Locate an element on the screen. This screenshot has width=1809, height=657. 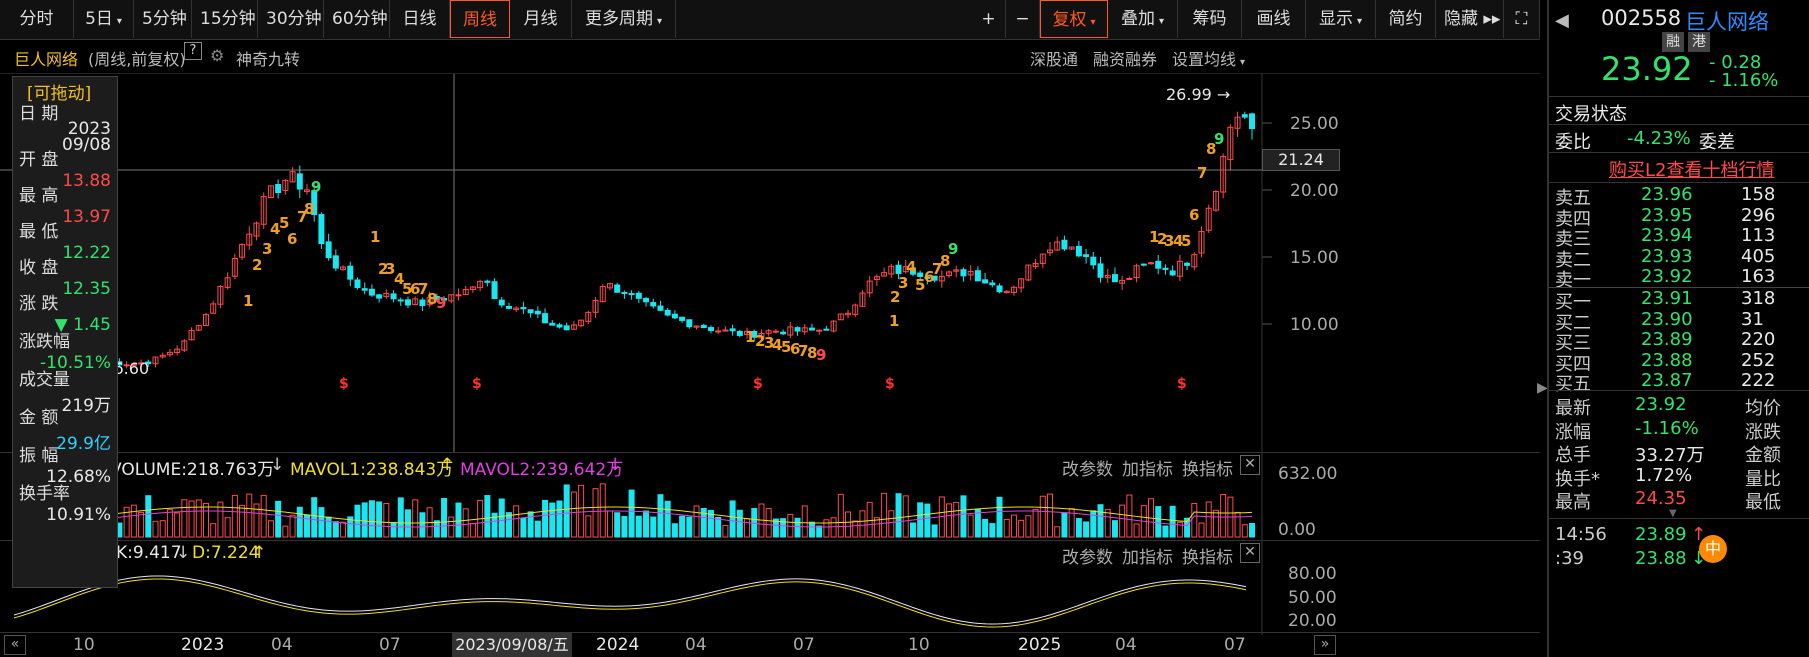
period-button-8: 月线 is located at coordinates (541, 19).